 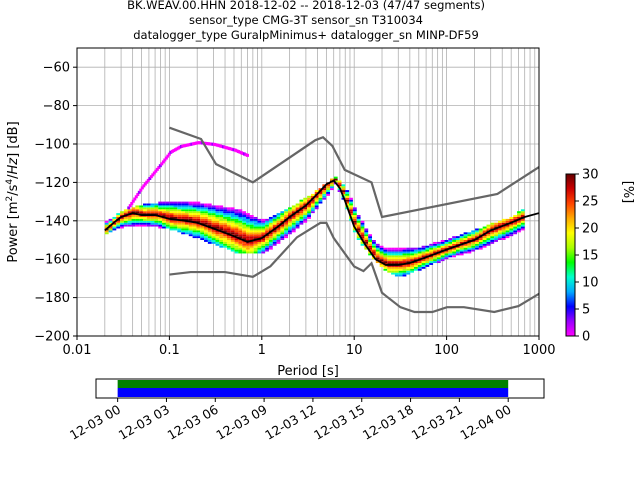 I want to click on x-tick-label: 0.01, so click(x=77, y=350).